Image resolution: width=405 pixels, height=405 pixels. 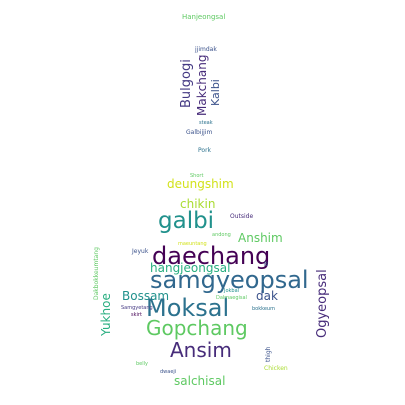 I want to click on word: Makchang, so click(x=202, y=85).